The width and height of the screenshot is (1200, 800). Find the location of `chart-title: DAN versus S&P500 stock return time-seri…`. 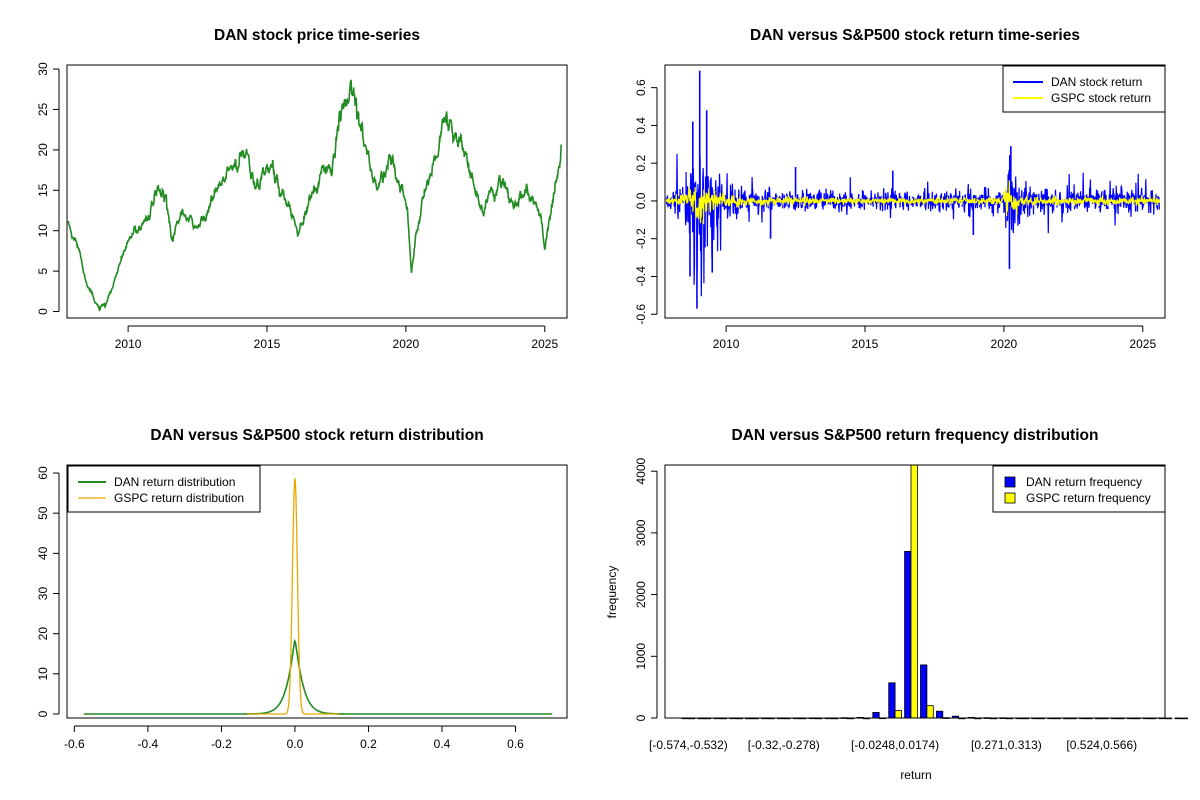

chart-title: DAN versus S&P500 stock return time-seri… is located at coordinates (915, 35).